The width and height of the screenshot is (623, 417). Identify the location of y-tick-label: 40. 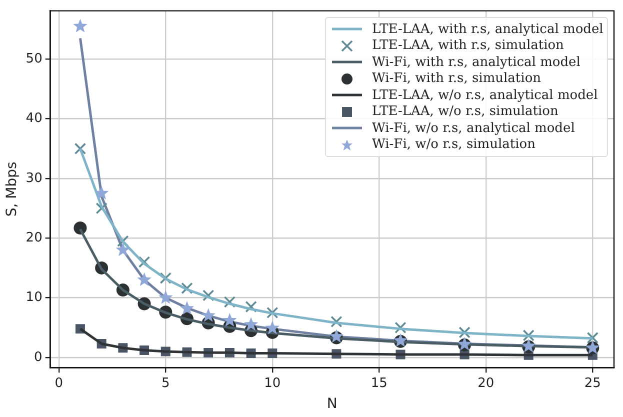
(34, 118).